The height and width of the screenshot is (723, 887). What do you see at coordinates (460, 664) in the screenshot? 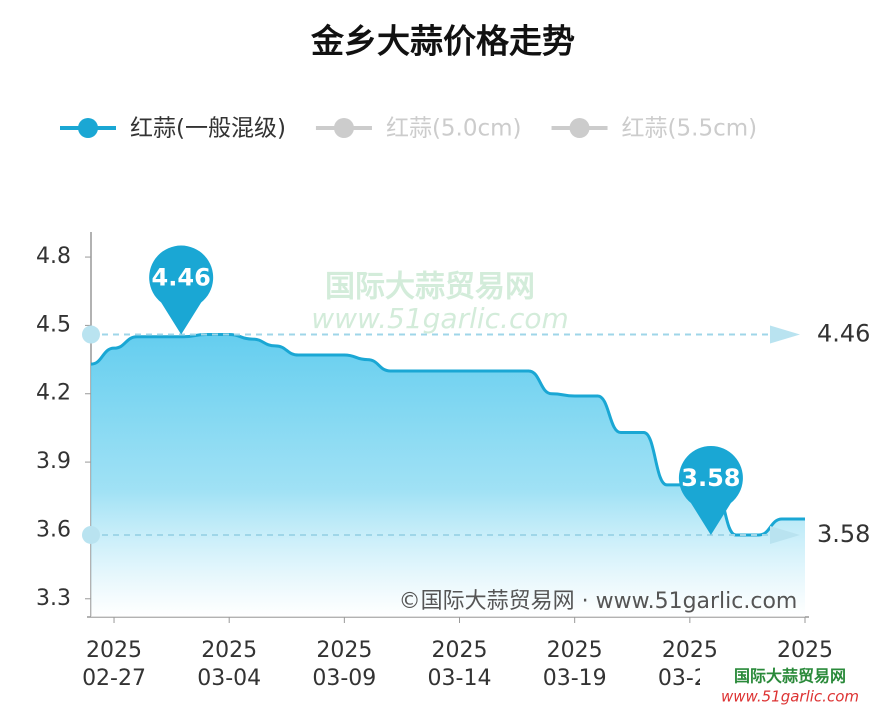
I see `x-tick-label: 2025 03-14` at bounding box center [460, 664].